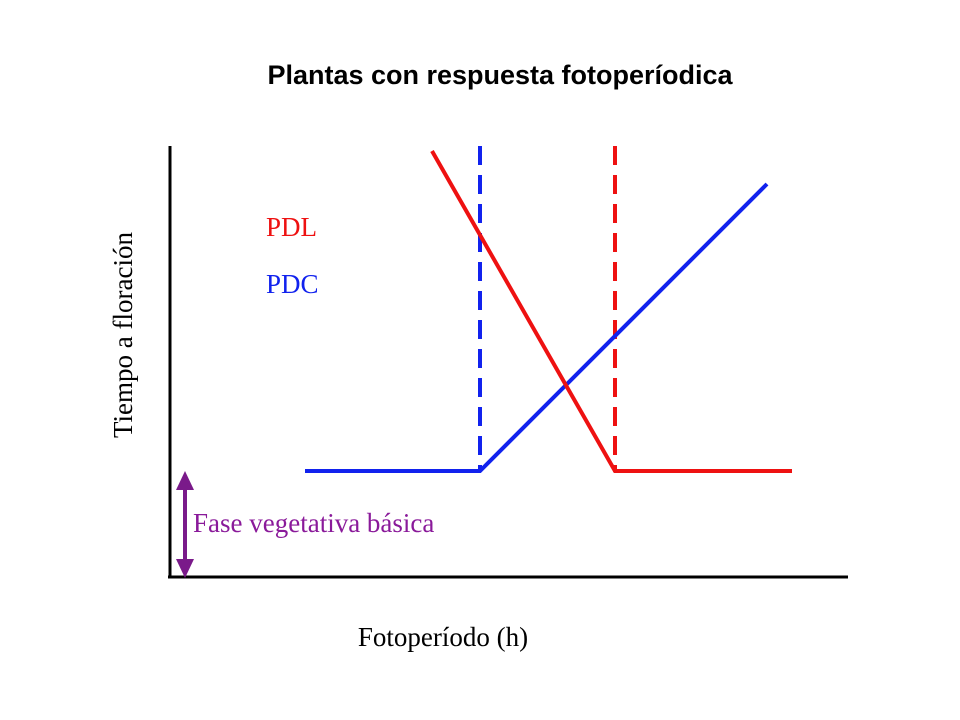 This screenshot has height=720, width=960. I want to click on arrow-head-up, so click(185, 480).